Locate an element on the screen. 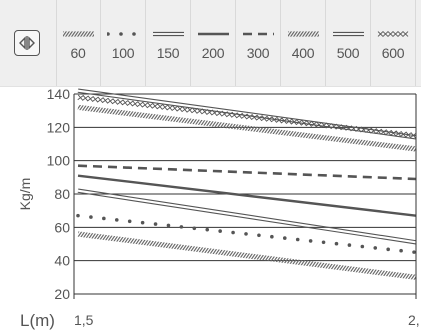  y-tick-label: 40 is located at coordinates (62, 261).